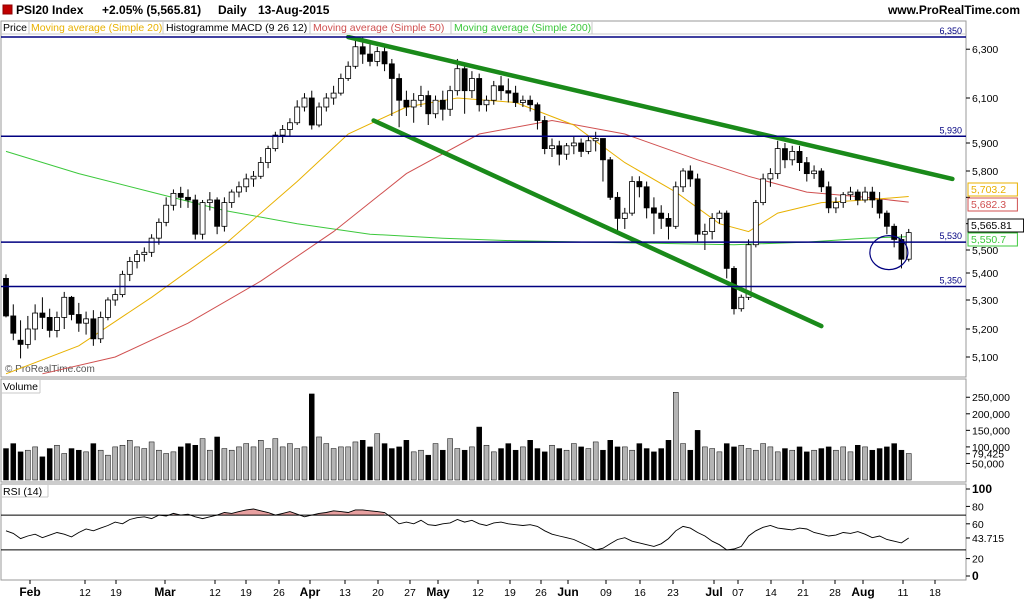 The image size is (1024, 605). What do you see at coordinates (640, 593) in the screenshot?
I see `x-tick-label: 16` at bounding box center [640, 593].